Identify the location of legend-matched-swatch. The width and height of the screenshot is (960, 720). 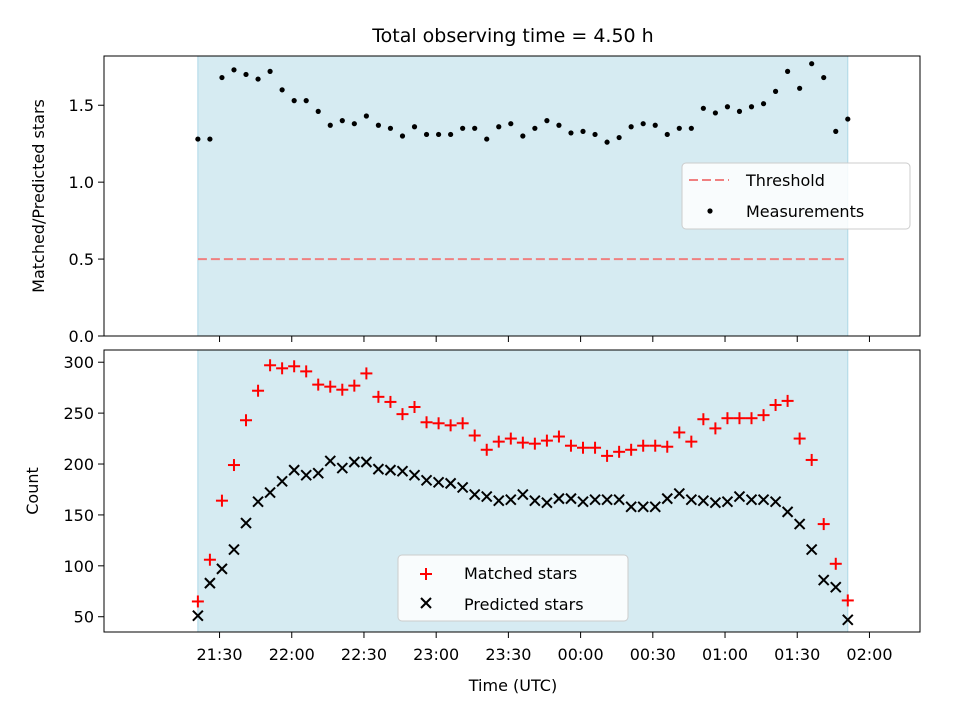
(426, 574).